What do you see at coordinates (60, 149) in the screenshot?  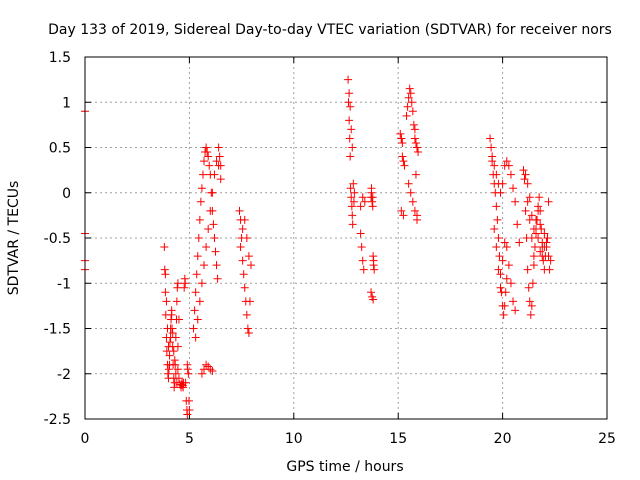 I see `y-tick-label: 0.5` at bounding box center [60, 149].